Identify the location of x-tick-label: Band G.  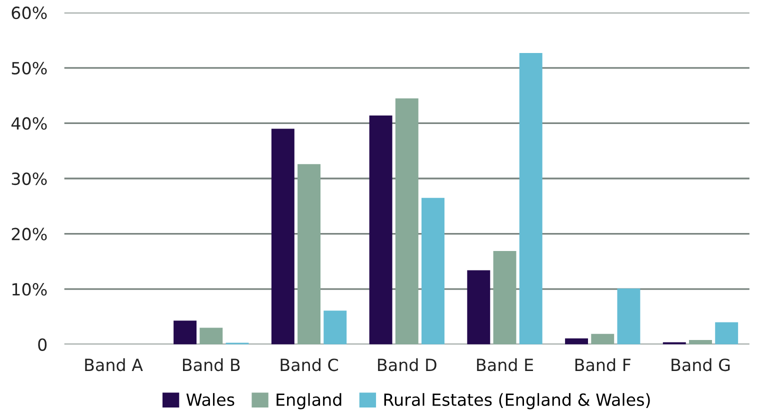
(701, 365).